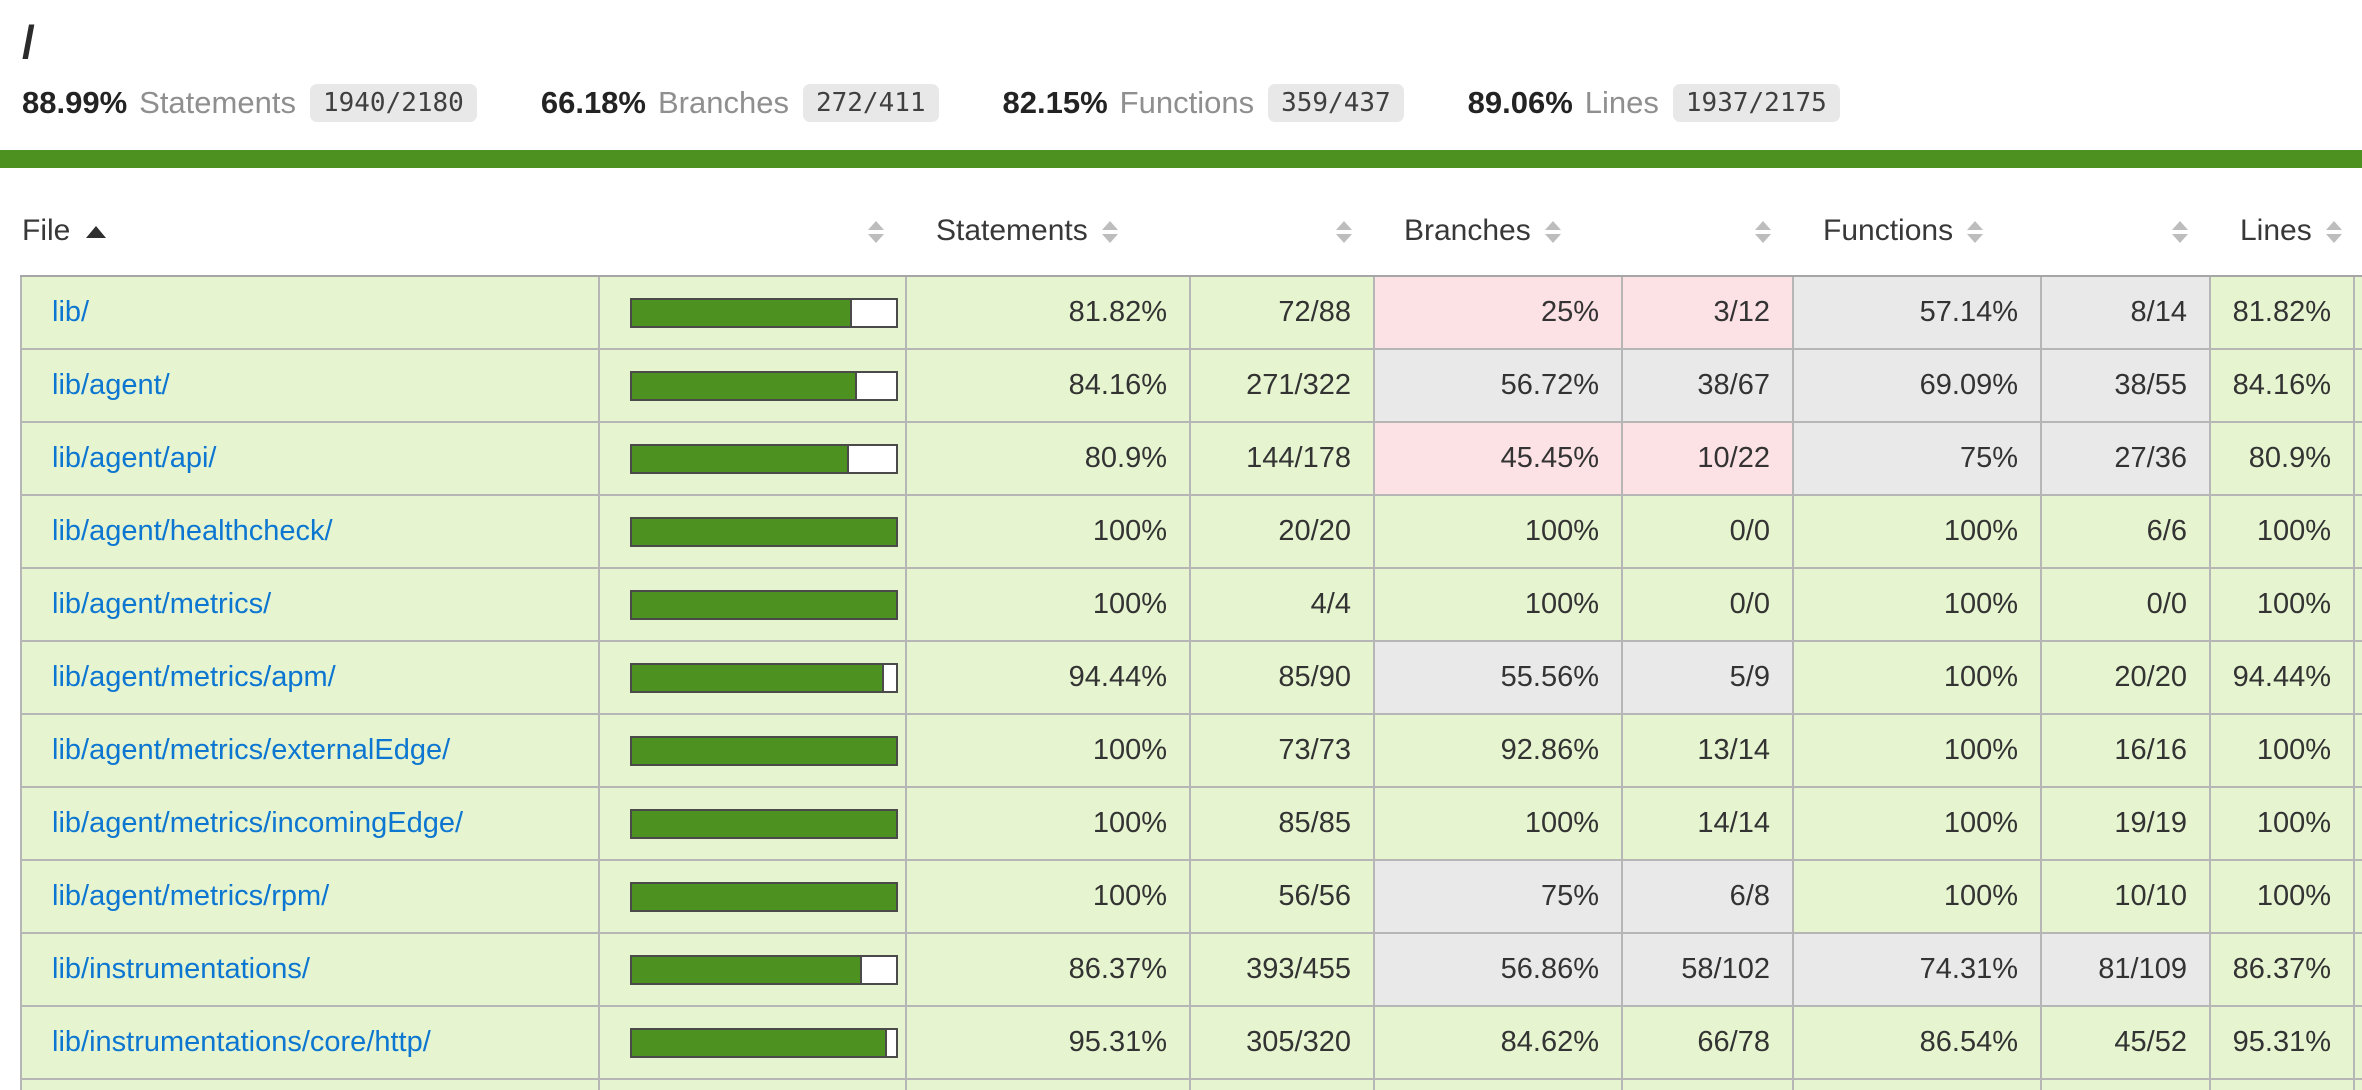  I want to click on file-link: lib/instrumentations/, so click(181, 969).